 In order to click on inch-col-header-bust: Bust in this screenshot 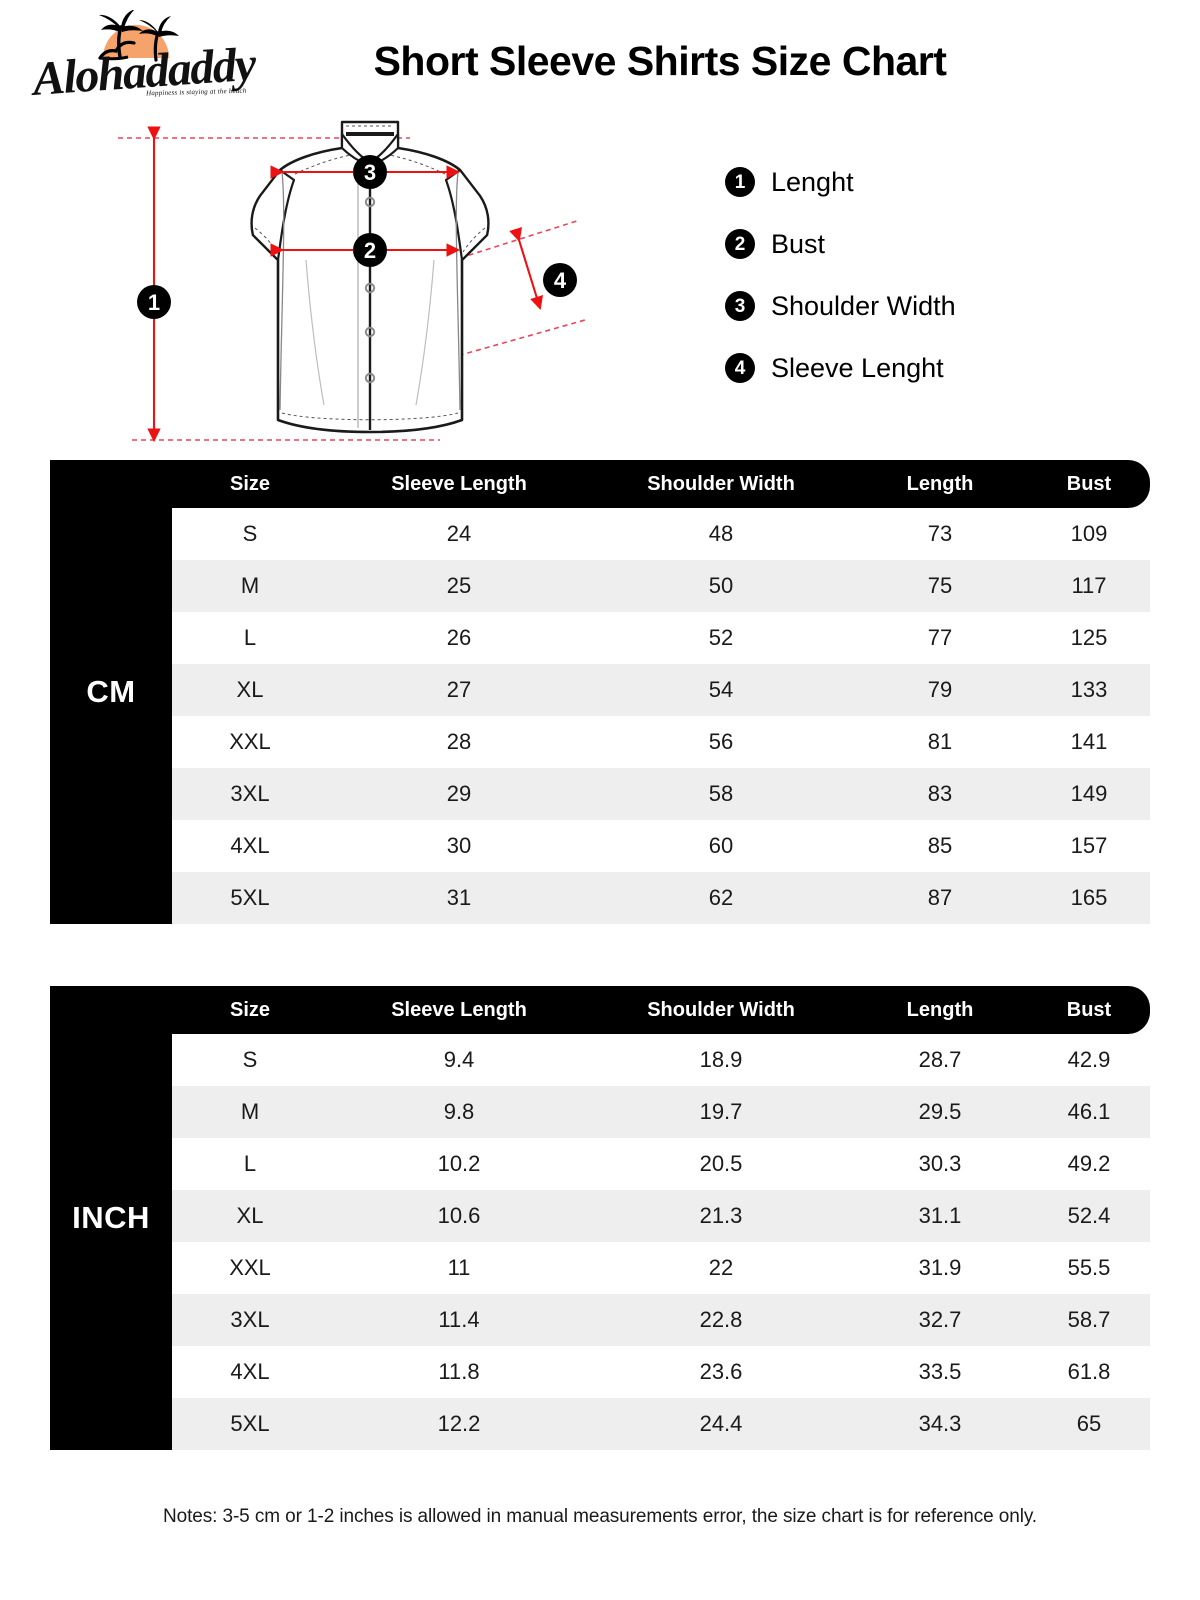, I will do `click(1089, 1010)`.